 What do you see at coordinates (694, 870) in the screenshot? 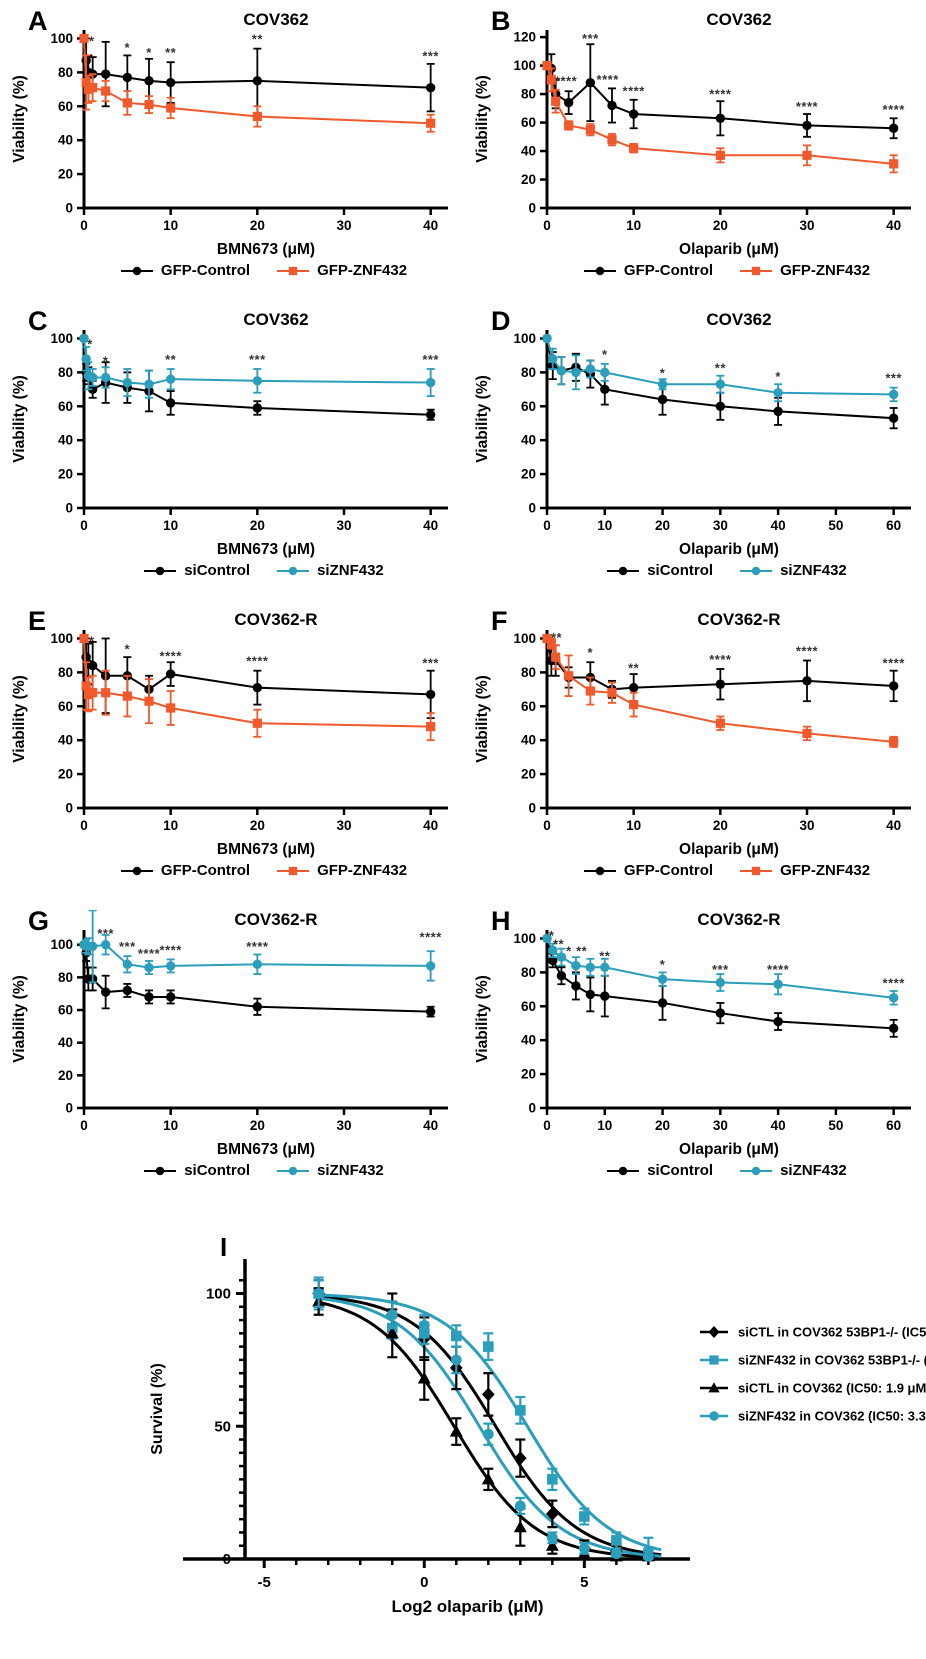
I see `legend-F: GFP-Control GFP-ZNF432` at bounding box center [694, 870].